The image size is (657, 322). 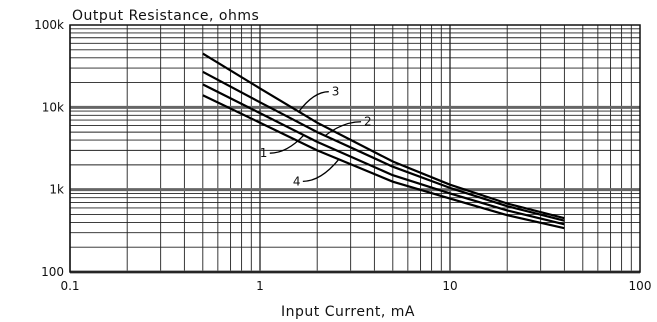 What do you see at coordinates (297, 181) in the screenshot?
I see `curve-label-4: 4` at bounding box center [297, 181].